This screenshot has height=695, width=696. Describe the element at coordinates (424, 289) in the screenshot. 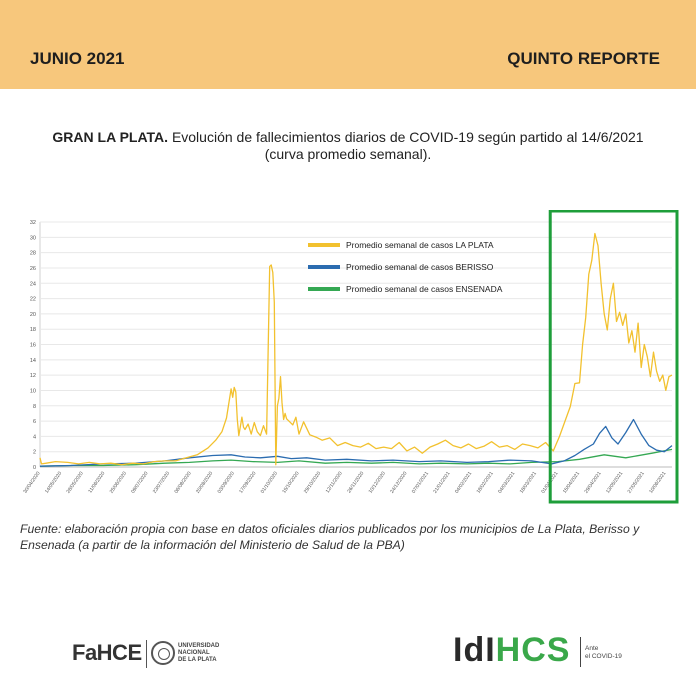

I see `legend-label: Promedio semanal de casos ENSENADA` at that location.